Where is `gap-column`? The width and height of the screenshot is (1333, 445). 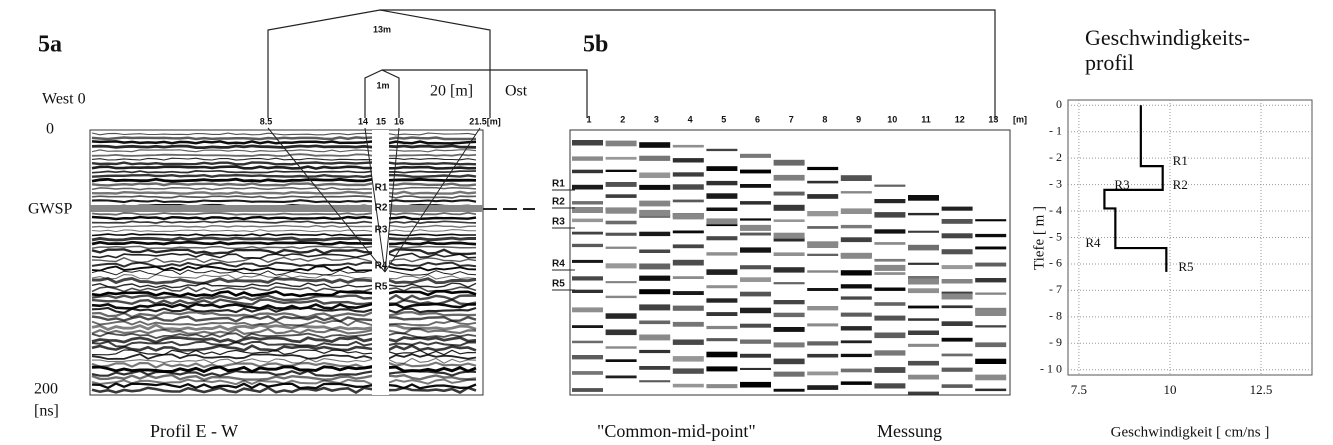
gap-column is located at coordinates (380, 262).